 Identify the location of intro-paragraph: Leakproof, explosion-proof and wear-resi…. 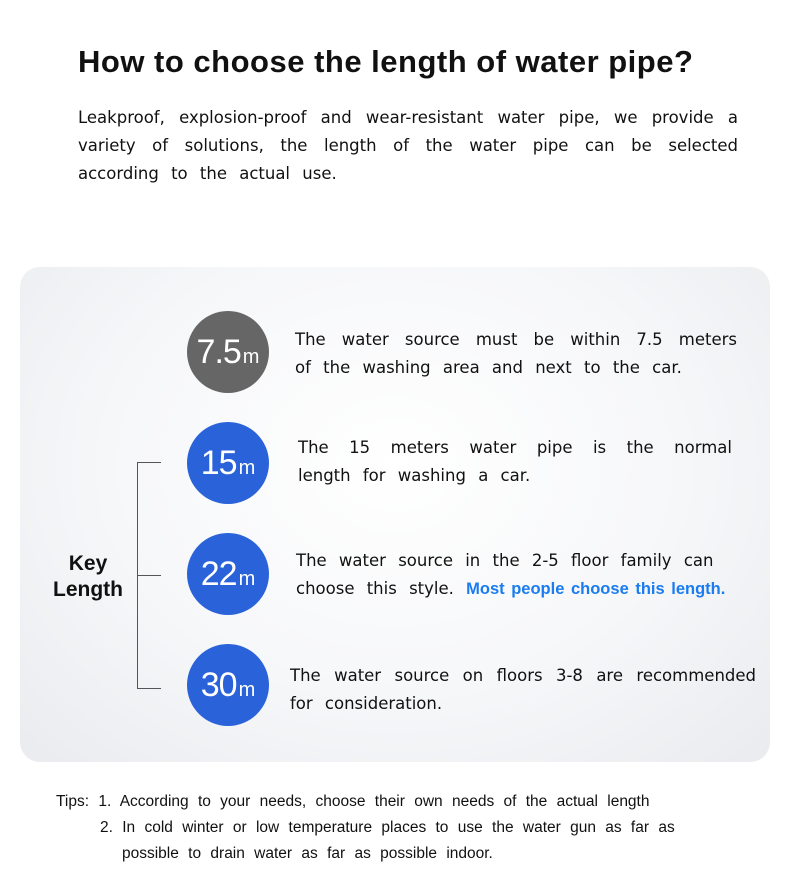
(408, 145).